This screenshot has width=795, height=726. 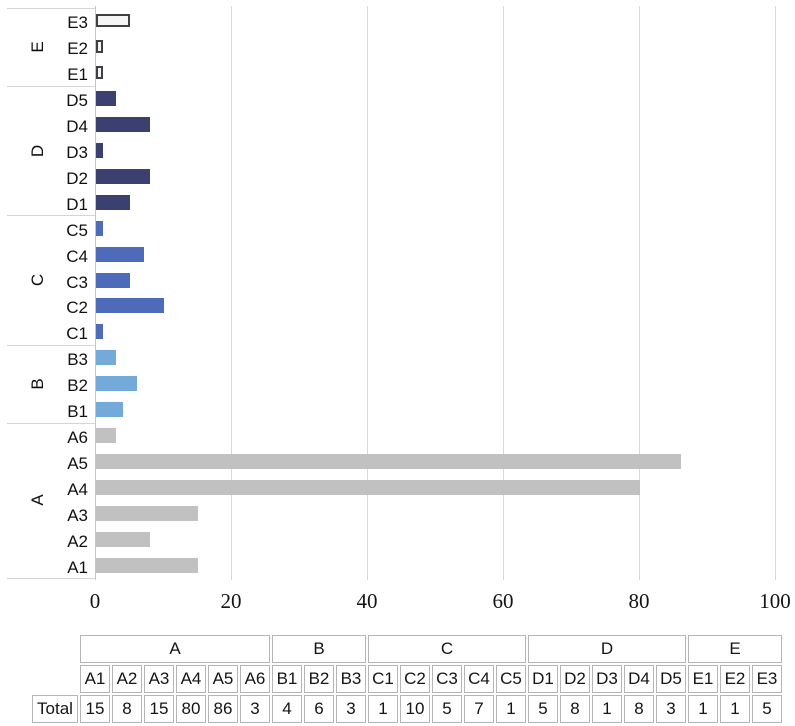 I want to click on group-separator-below-B, so click(x=51, y=423).